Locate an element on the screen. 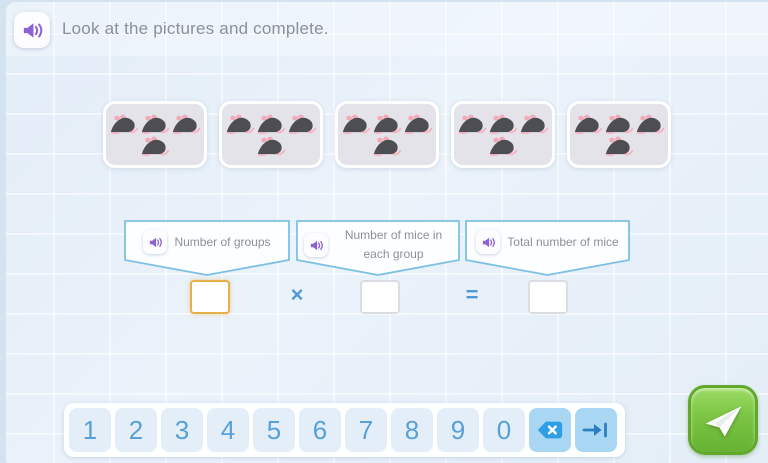 The height and width of the screenshot is (463, 768). callout-number-of-groups: Number of groups is located at coordinates (207, 248).